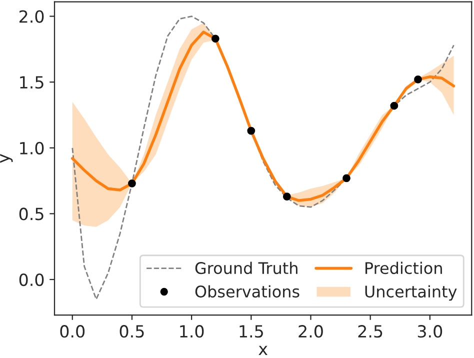 Image resolution: width=474 pixels, height=358 pixels. I want to click on legend-label: Observations, so click(247, 291).